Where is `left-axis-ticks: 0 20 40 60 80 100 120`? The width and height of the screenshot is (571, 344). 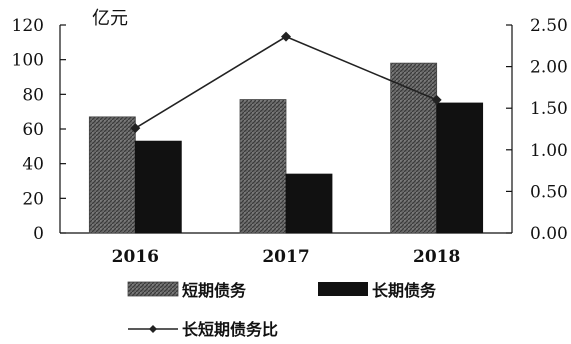
left-axis-ticks: 0 20 40 60 80 100 120 is located at coordinates (39, 130).